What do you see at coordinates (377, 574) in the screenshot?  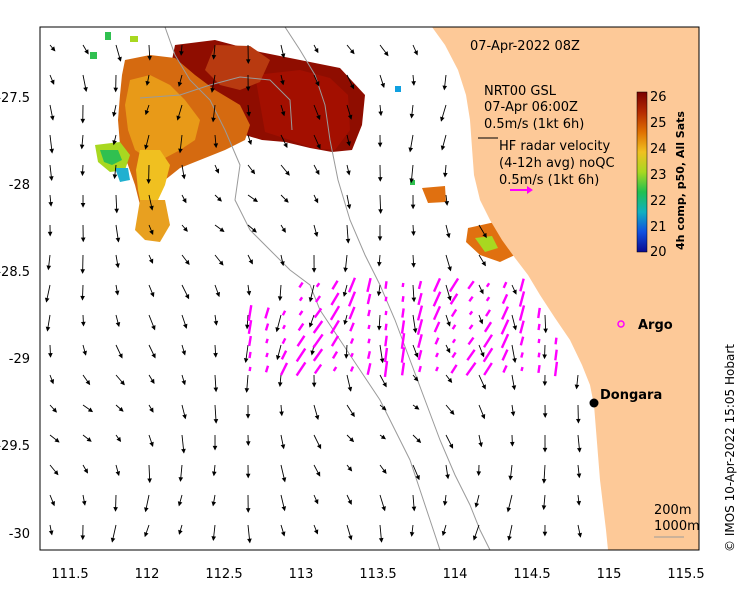 I see `x-tick-label: 113.5` at bounding box center [377, 574].